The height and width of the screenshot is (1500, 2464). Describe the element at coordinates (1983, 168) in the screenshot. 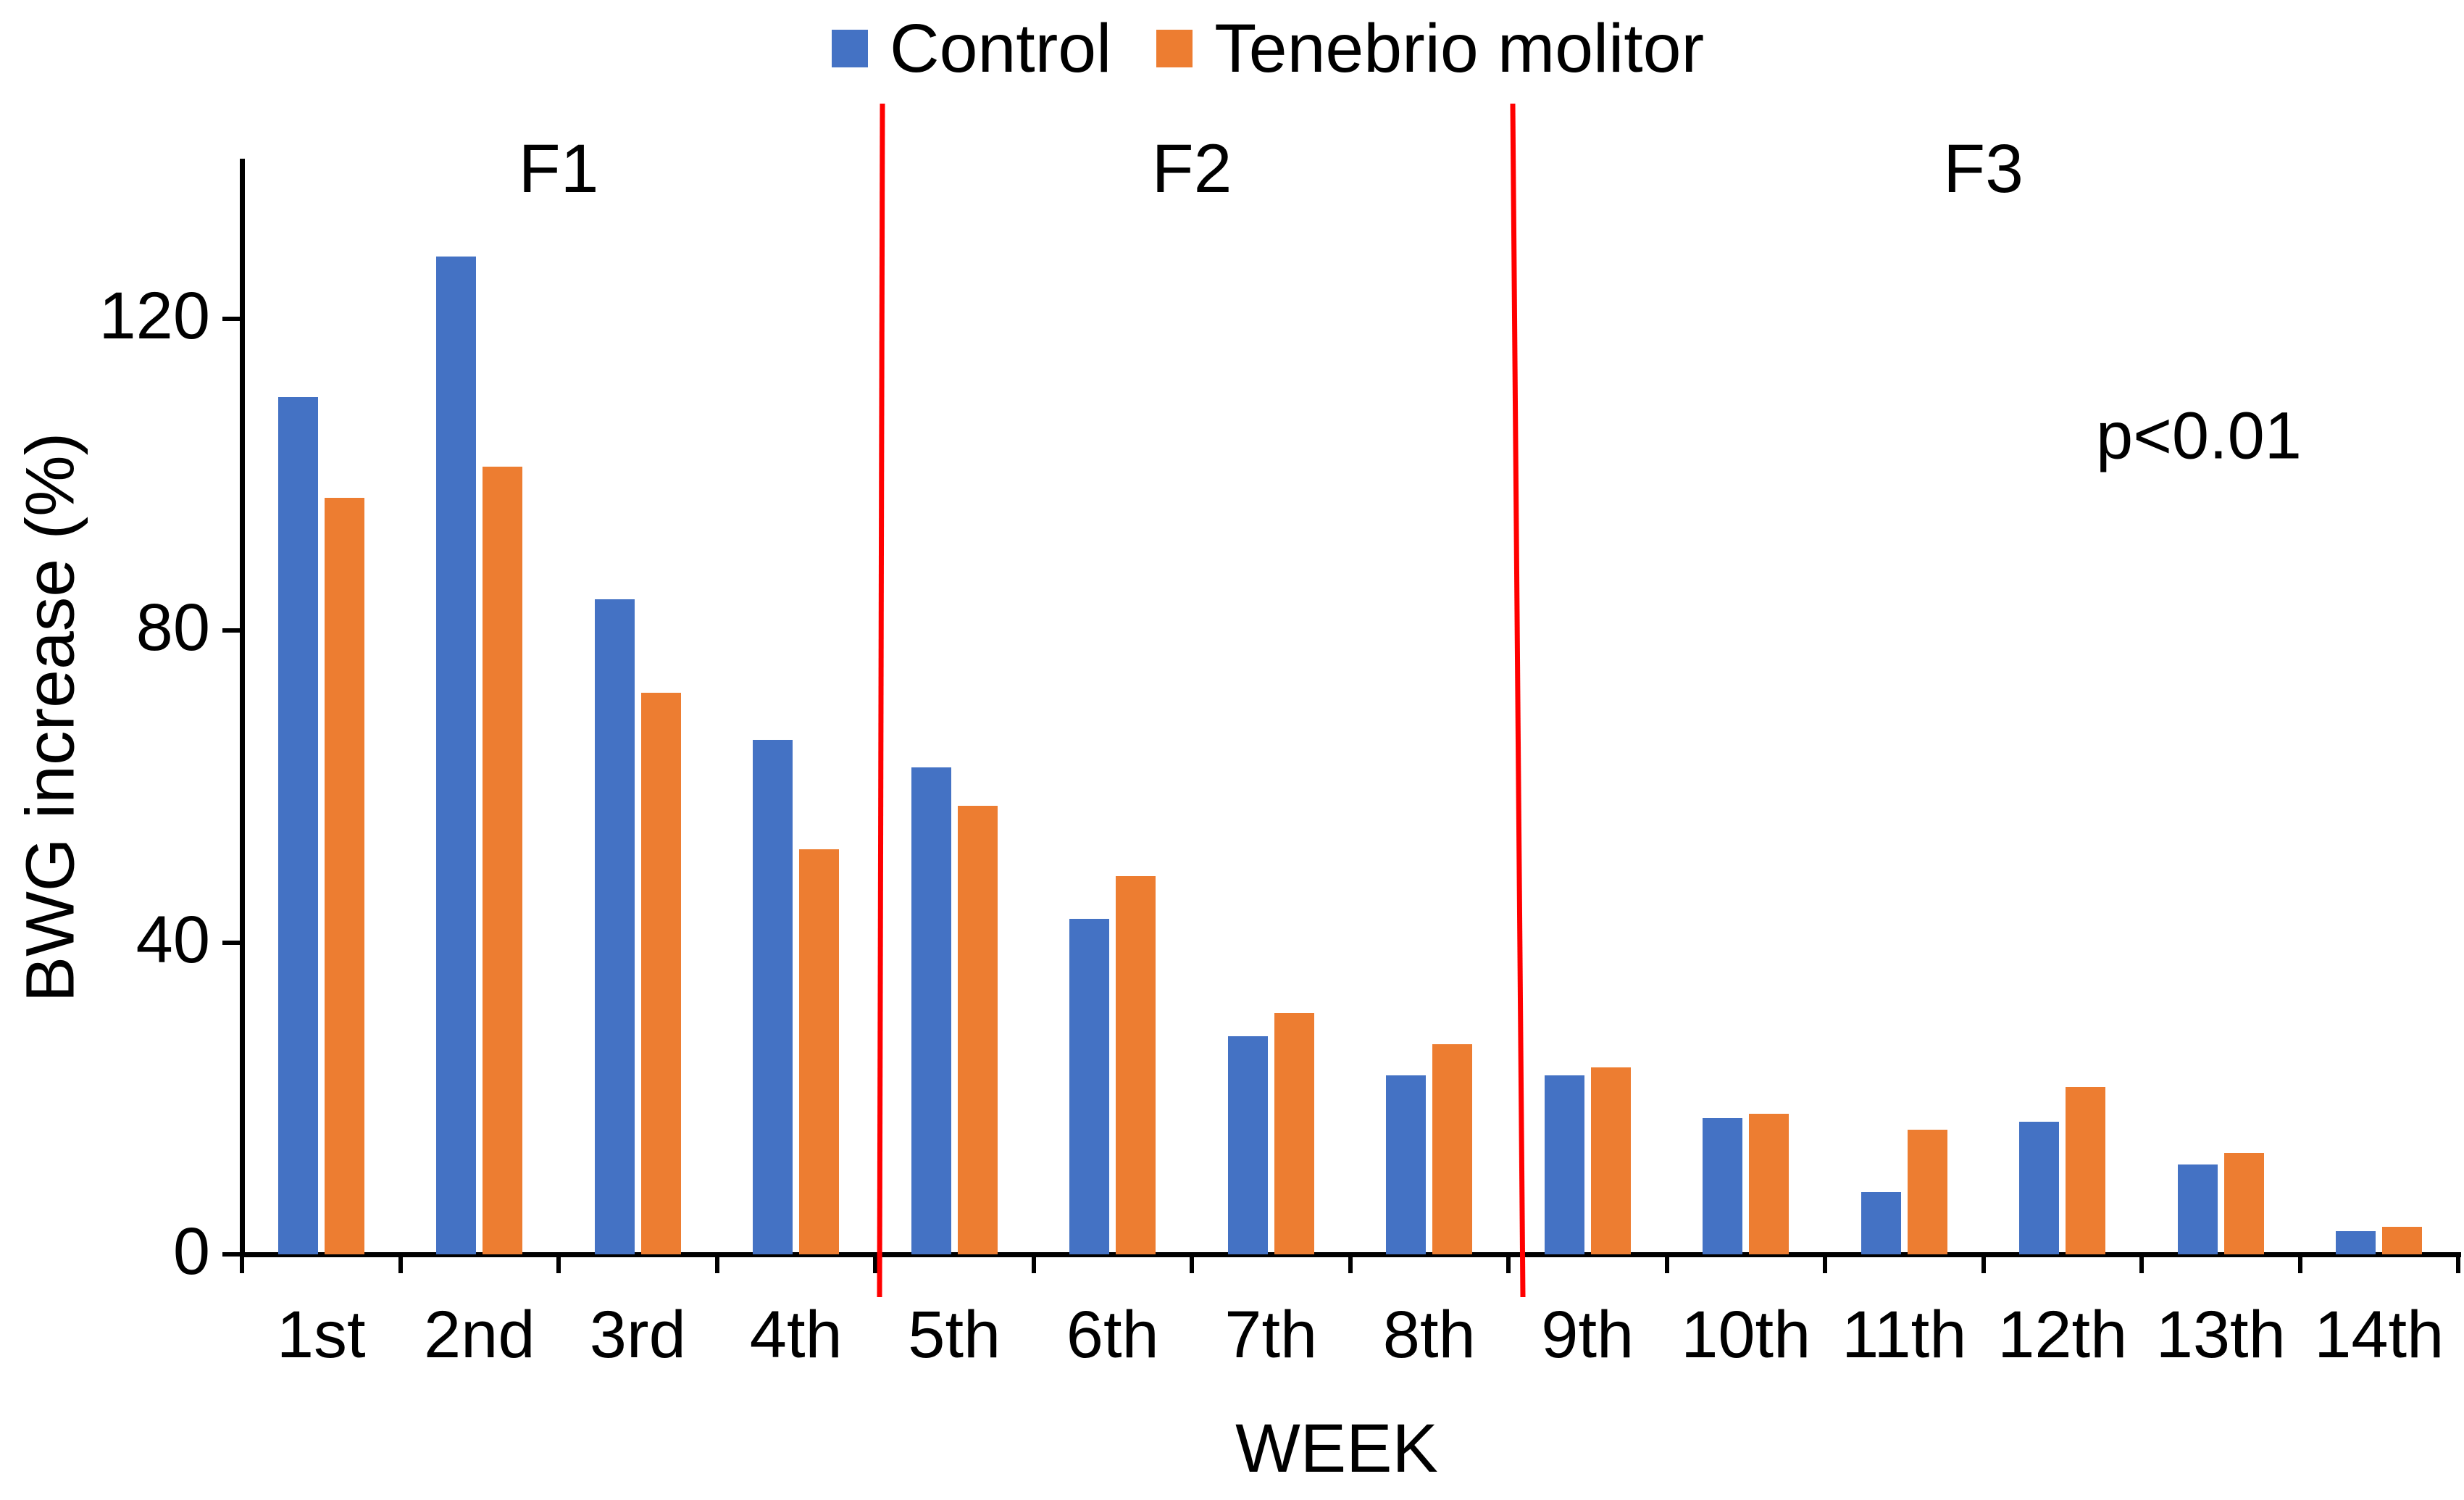

I see `section-label-f3: F3` at that location.